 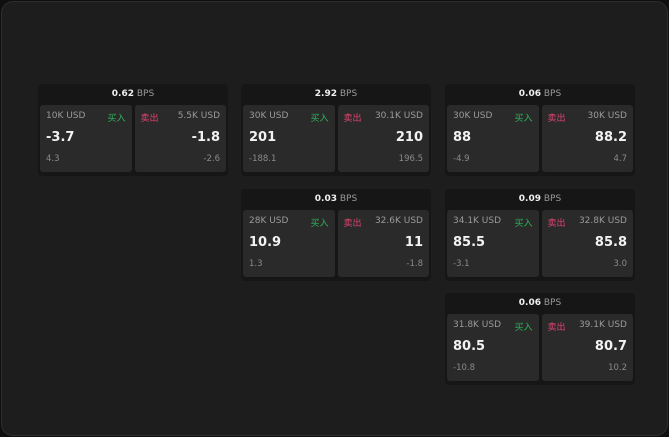 What do you see at coordinates (587, 243) in the screenshot?
I see `sell-cell: 卖出 32.8K USD 85.8 3.0` at bounding box center [587, 243].